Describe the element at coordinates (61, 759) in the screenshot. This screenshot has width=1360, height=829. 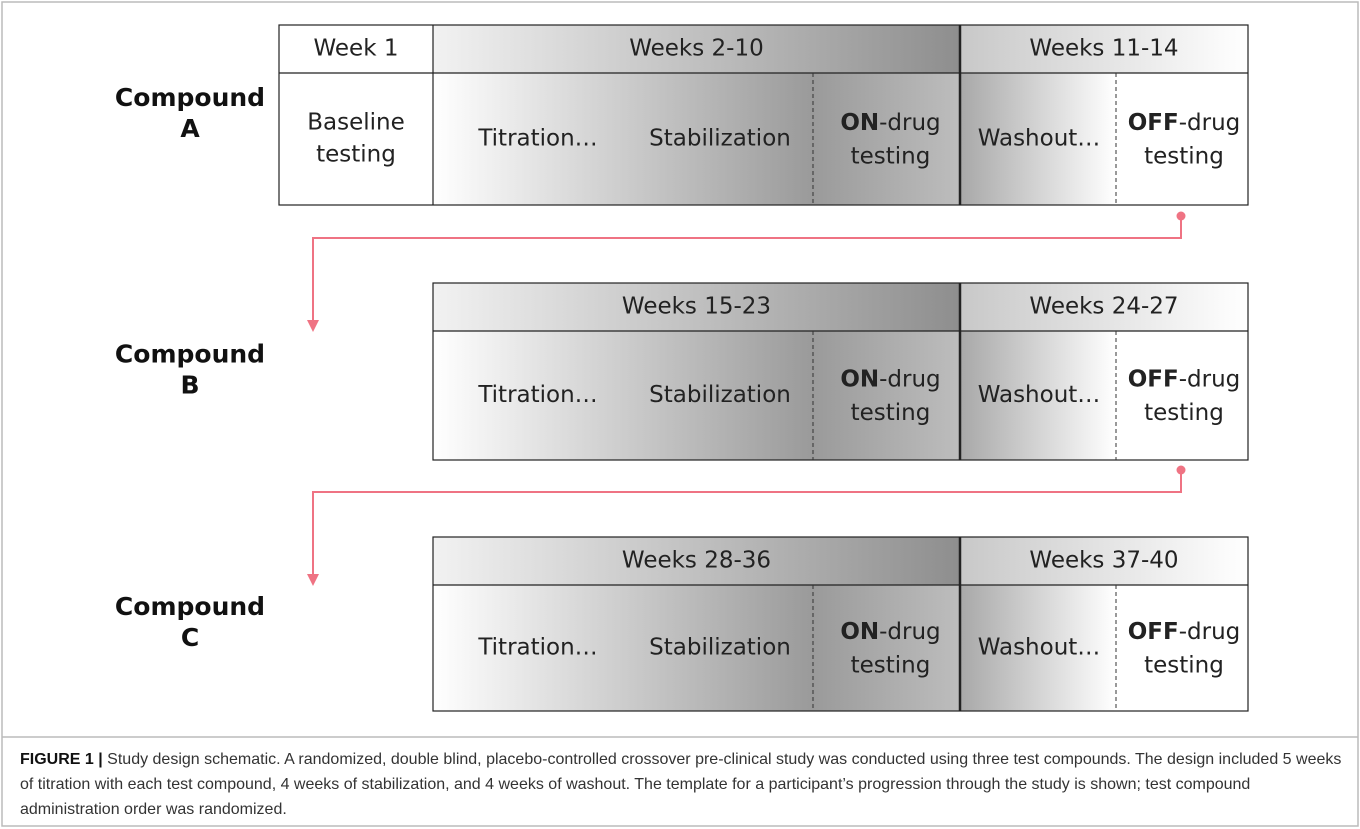
I see `caption-label: FIGURE 1 |` at that location.